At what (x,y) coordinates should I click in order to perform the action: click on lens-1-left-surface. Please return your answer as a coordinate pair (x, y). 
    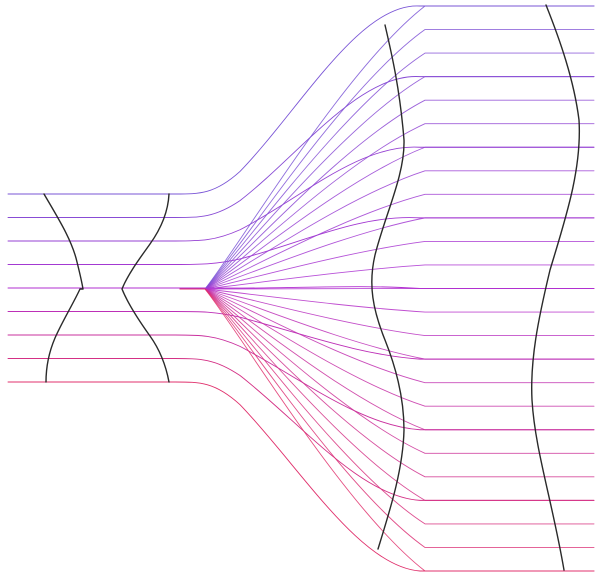
    Looking at the image, I should click on (63, 288).